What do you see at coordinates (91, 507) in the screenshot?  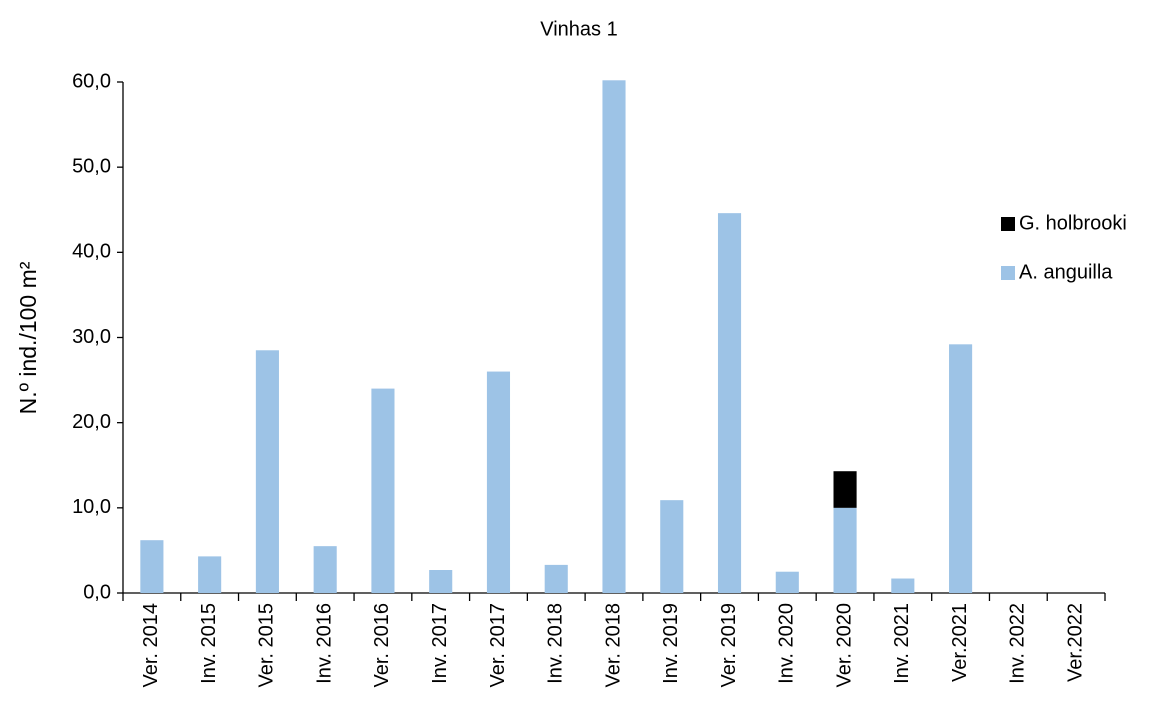 I see `y-tick-label: 10,0` at bounding box center [91, 507].